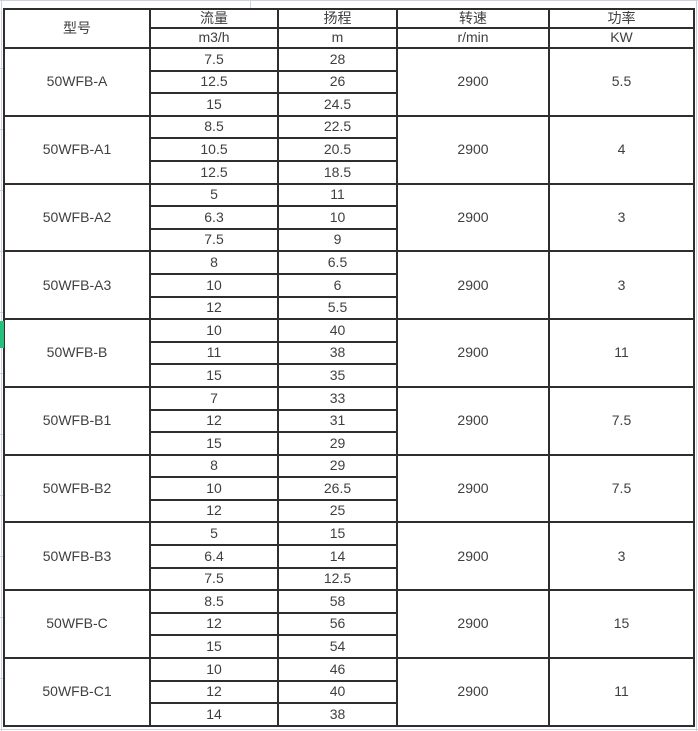  Describe the element at coordinates (77, 692) in the screenshot. I see `model-cell: 50WFB-C1` at that location.